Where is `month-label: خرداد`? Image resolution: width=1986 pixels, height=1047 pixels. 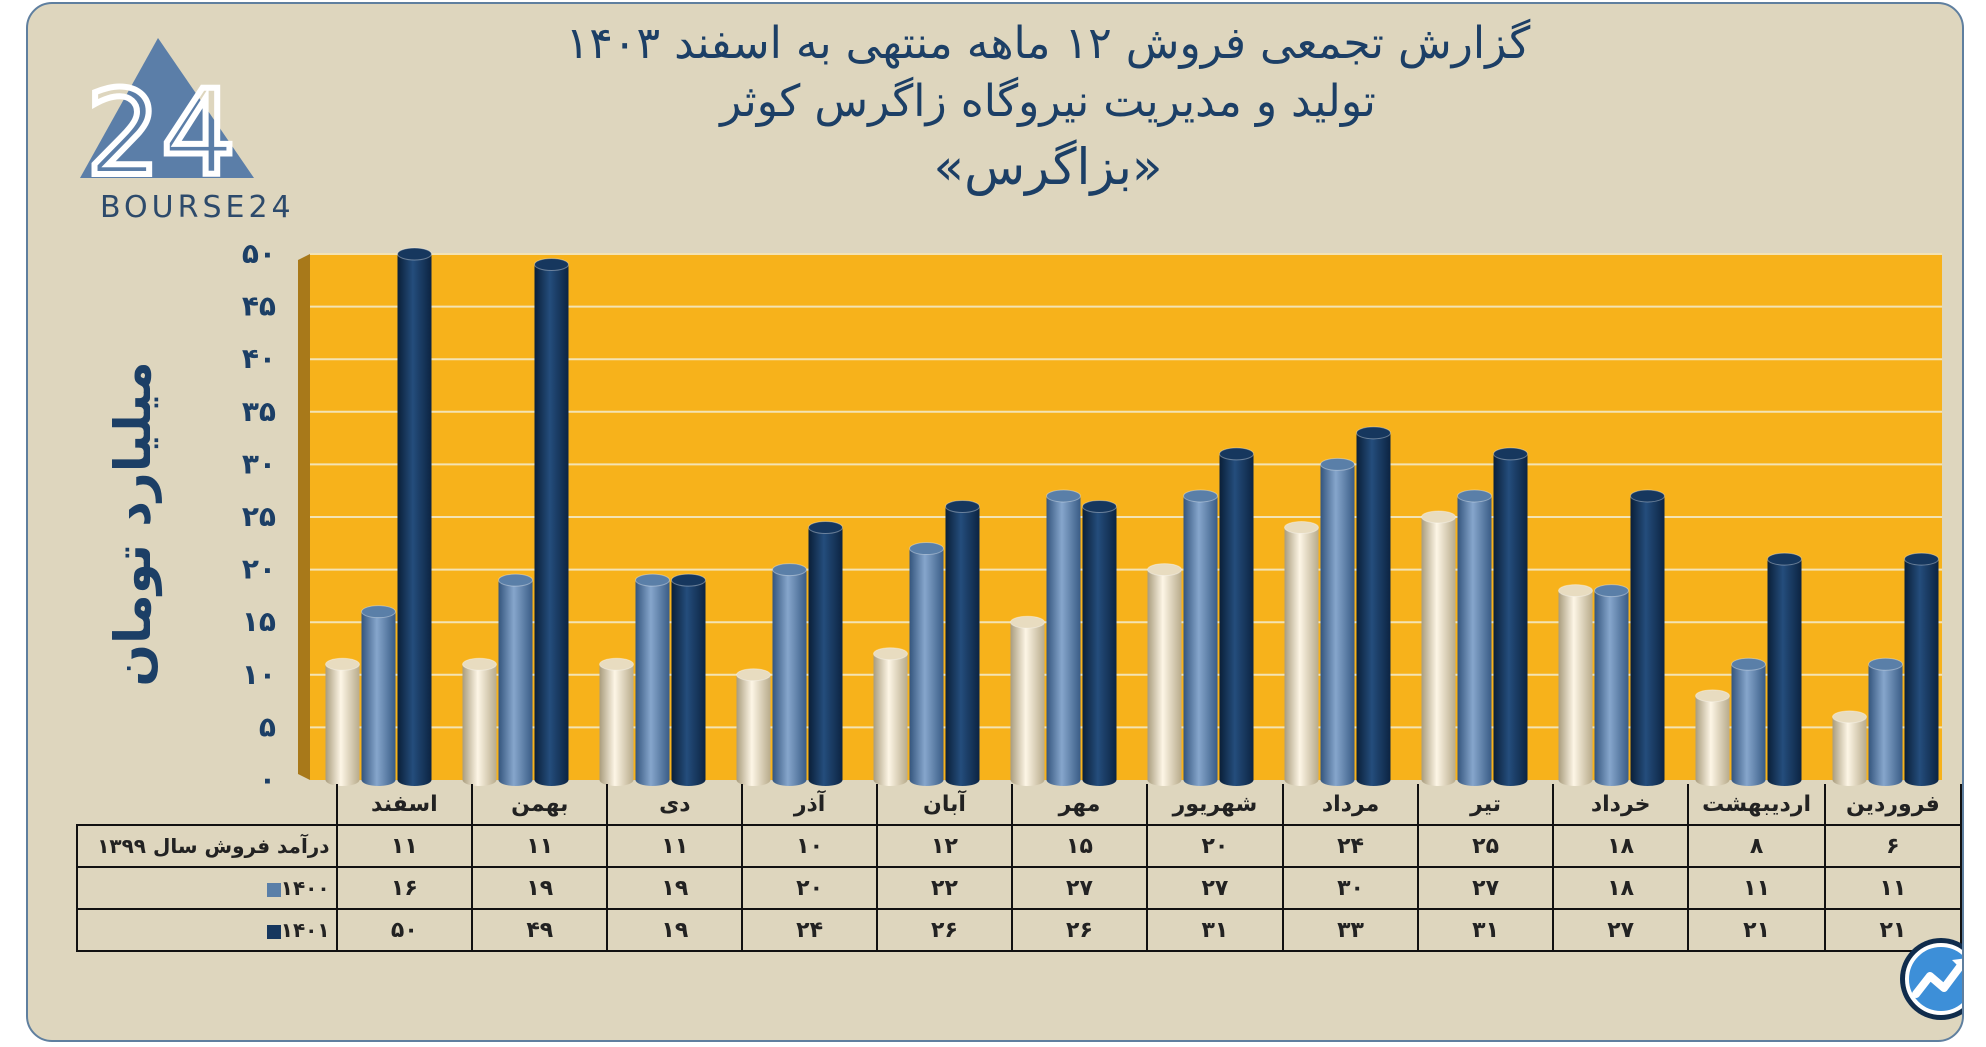
month-label: خرداد is located at coordinates (1620, 805).